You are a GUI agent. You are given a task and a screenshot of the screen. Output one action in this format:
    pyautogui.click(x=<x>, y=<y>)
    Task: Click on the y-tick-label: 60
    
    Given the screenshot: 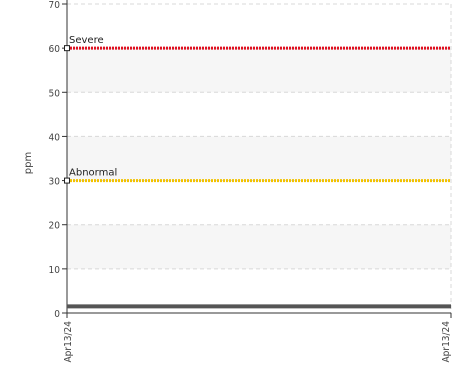 What is the action you would take?
    pyautogui.click(x=55, y=49)
    